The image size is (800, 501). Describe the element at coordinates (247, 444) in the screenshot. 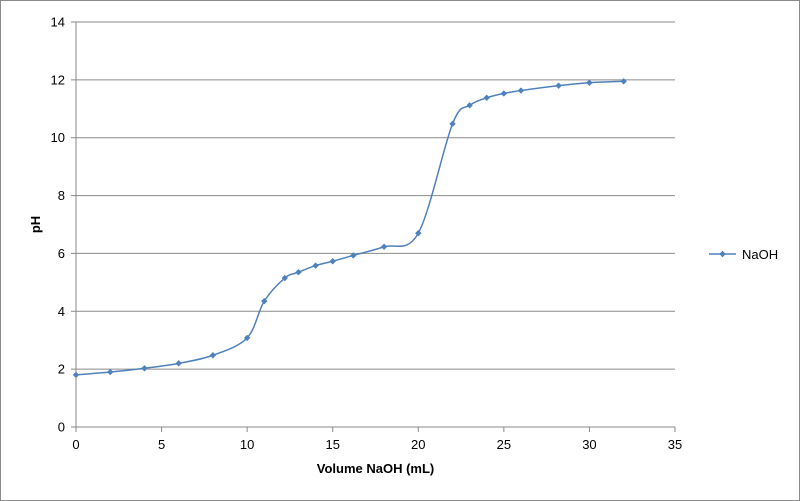

I see `x-tick-label-10: 10` at that location.